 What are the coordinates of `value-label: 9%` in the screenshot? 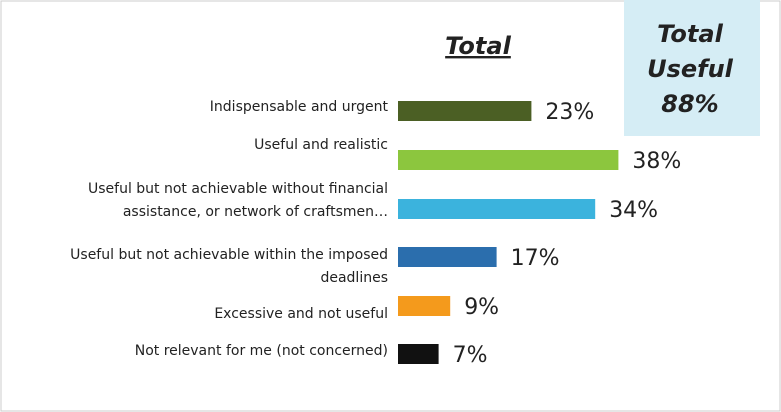 It's located at (481, 307).